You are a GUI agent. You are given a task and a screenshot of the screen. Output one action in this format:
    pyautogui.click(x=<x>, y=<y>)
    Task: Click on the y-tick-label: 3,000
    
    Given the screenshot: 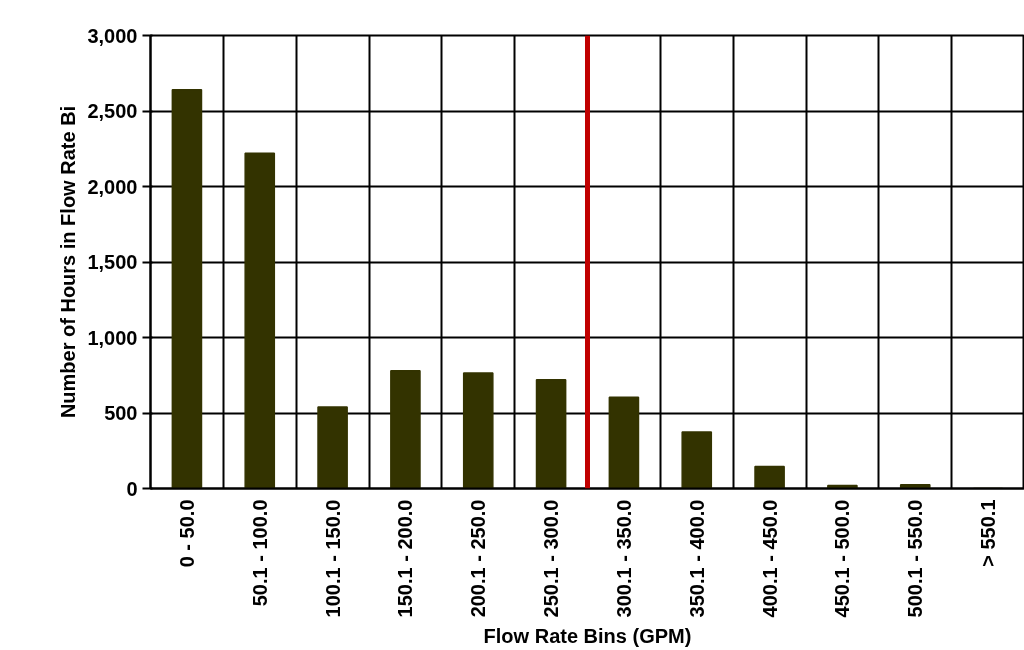 What is the action you would take?
    pyautogui.click(x=112, y=35)
    